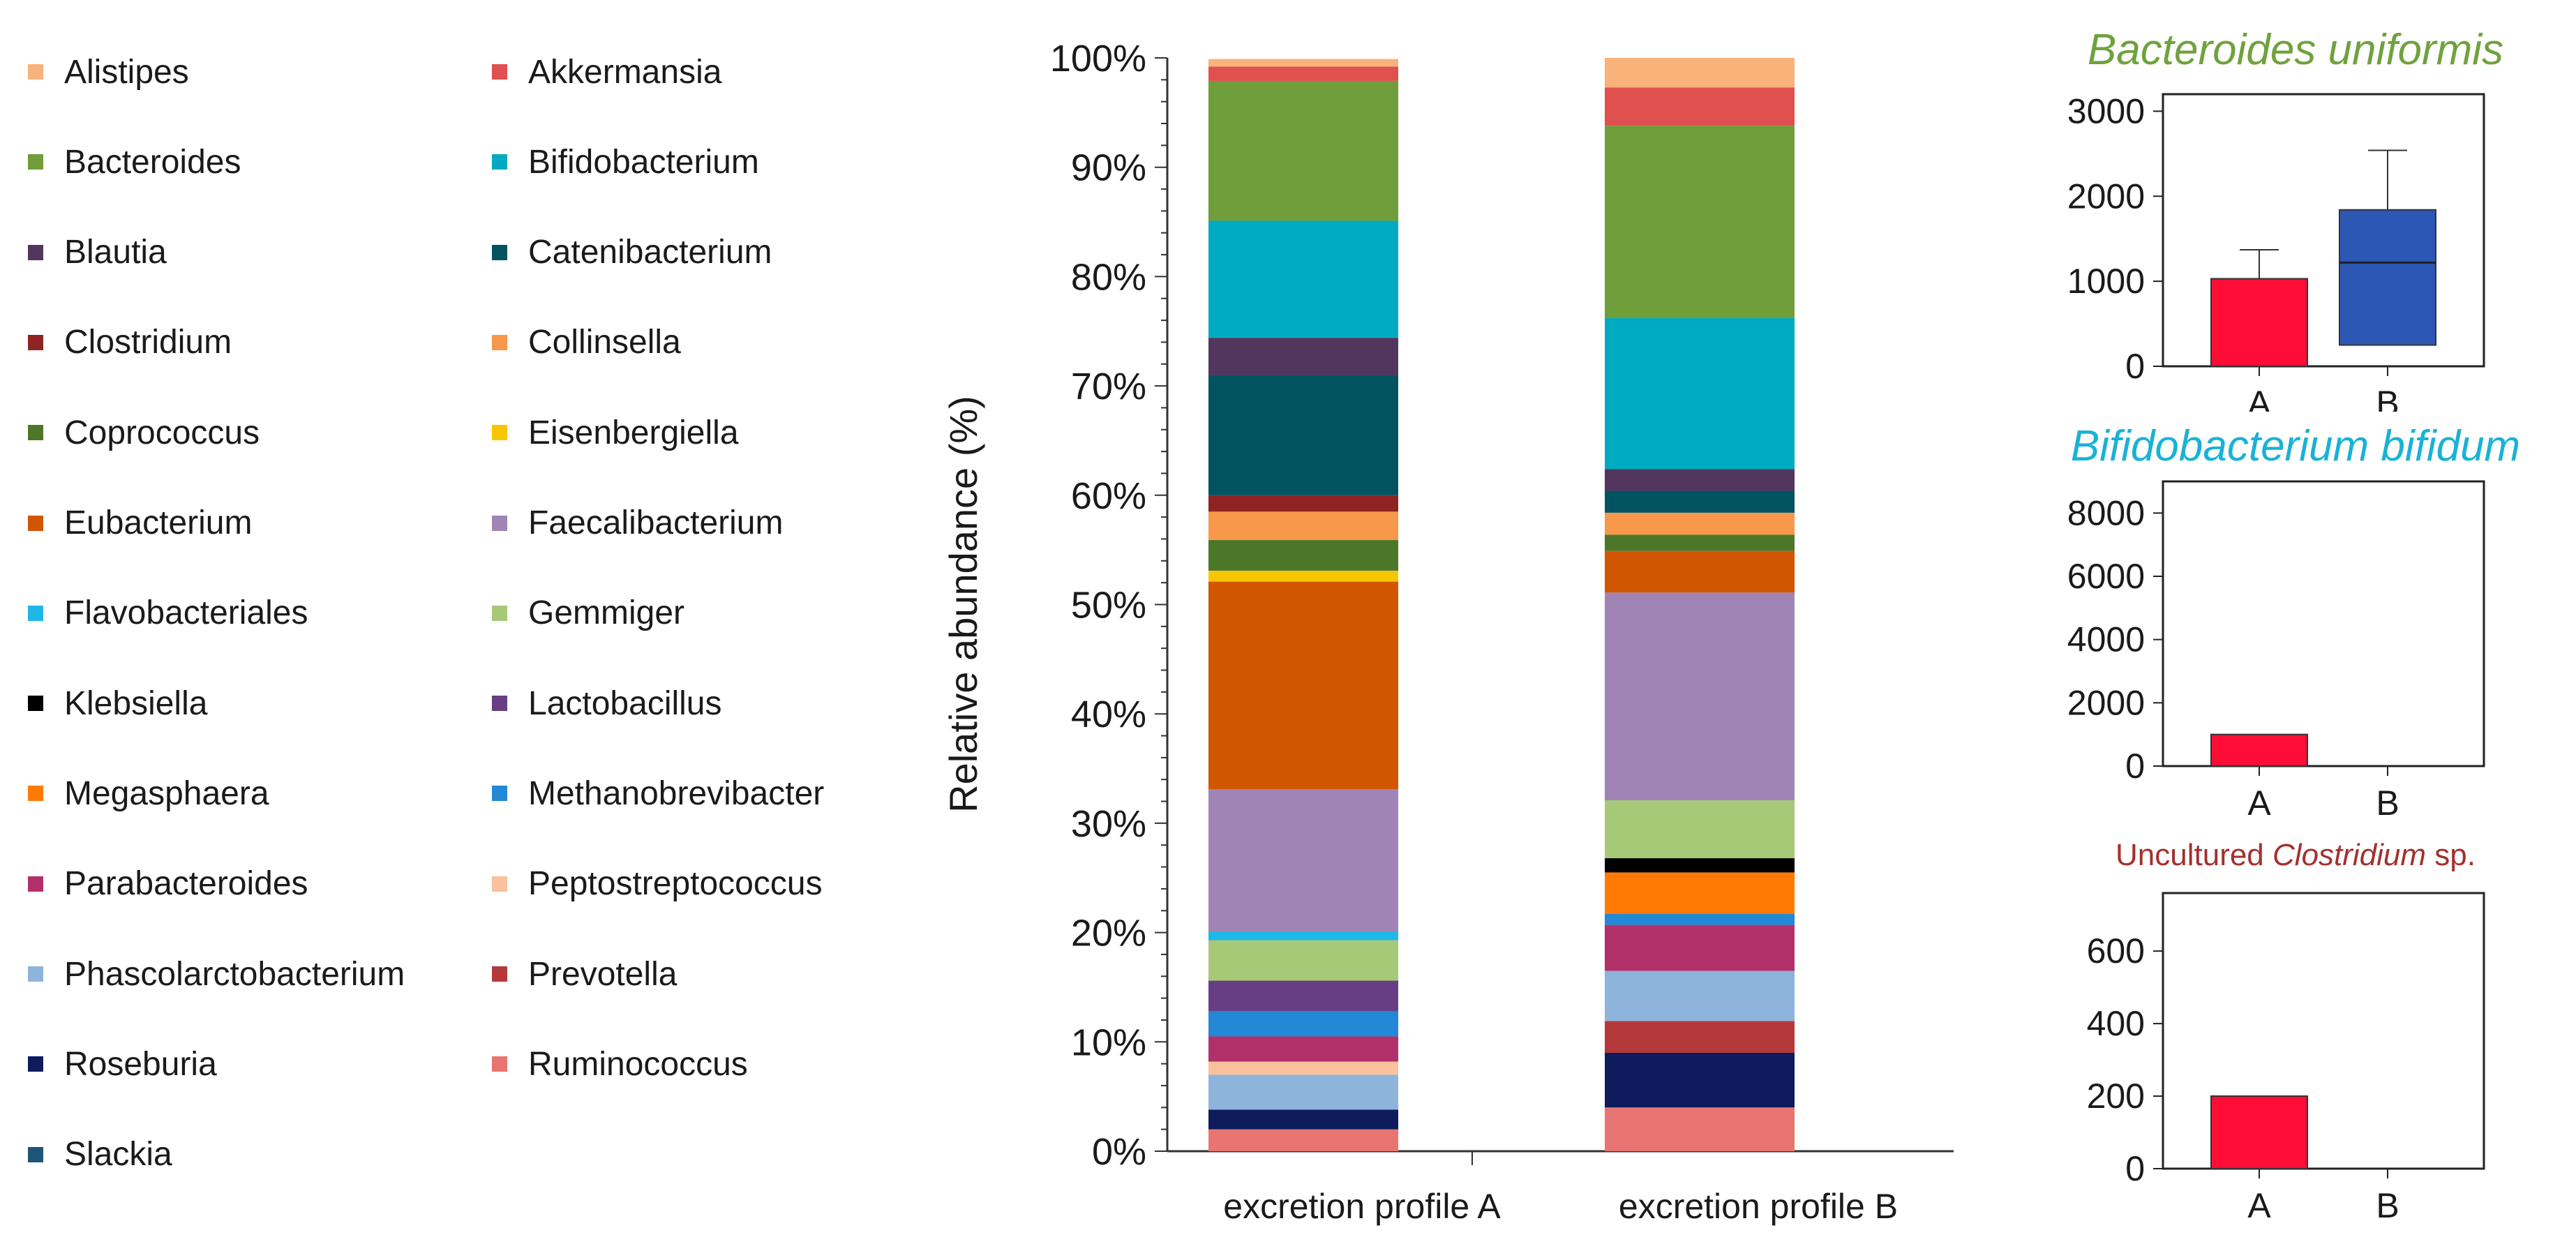 This screenshot has height=1244, width=2576. I want to click on panel-title-bacteroides-uniformis: Bacteroides uniformis, so click(2295, 50).